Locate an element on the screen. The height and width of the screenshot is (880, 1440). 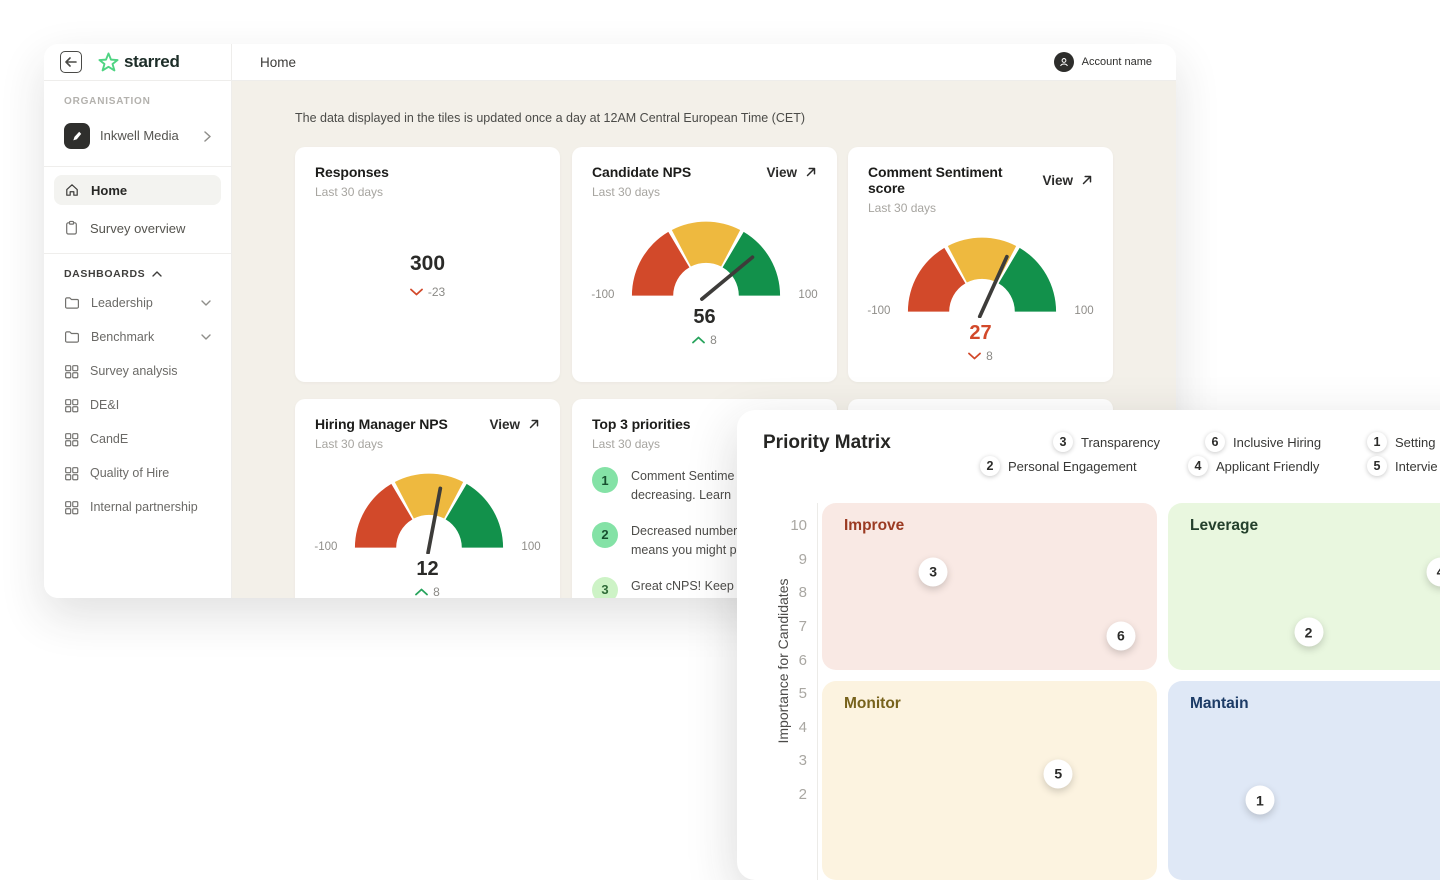
sidebar-item-survey-overview: Survey overview is located at coordinates (137, 228).